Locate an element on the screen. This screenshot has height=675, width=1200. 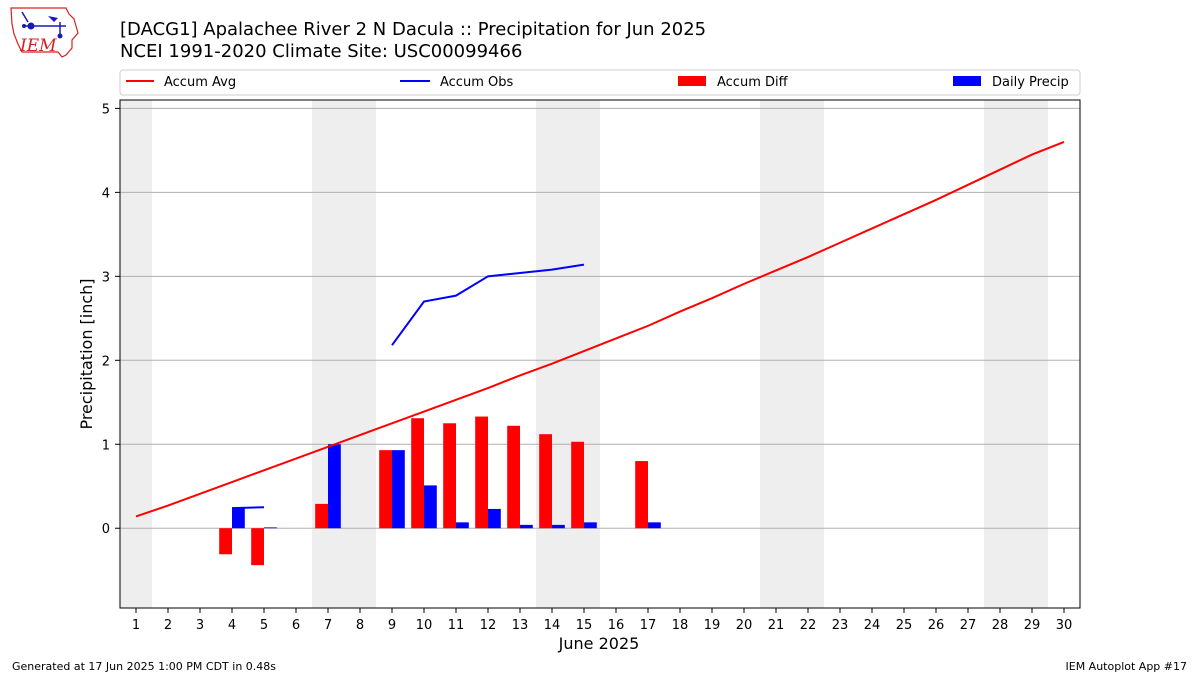
x-tick-label-23: 23 is located at coordinates (840, 625).